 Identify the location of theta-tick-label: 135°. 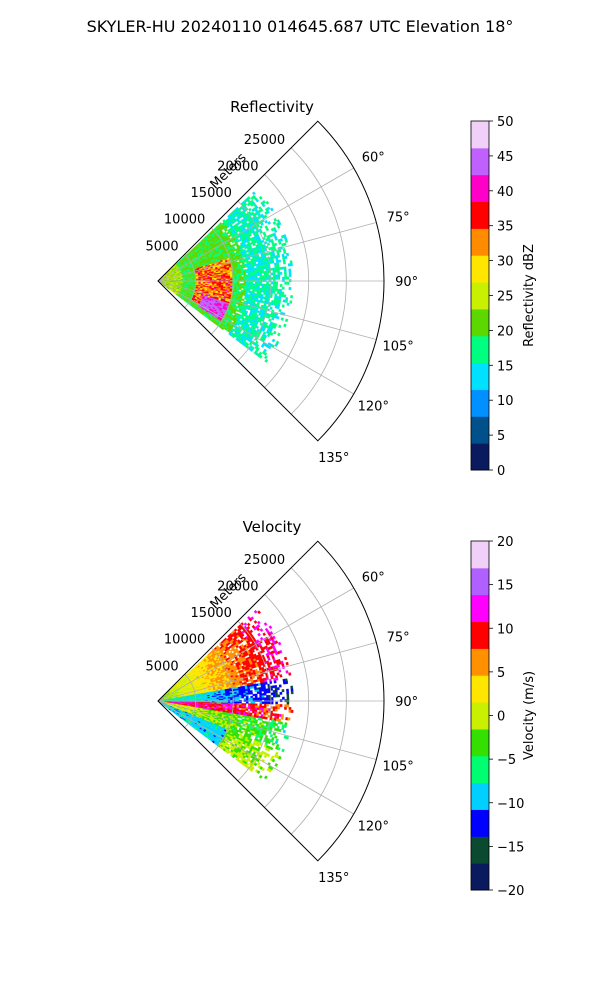
(333, 458).